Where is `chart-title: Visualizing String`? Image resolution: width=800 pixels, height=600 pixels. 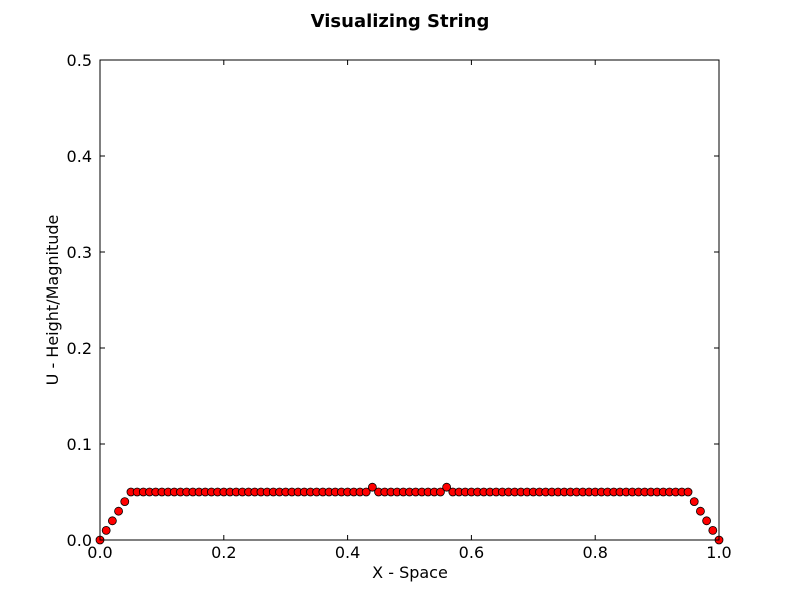
chart-title: Visualizing String is located at coordinates (400, 21).